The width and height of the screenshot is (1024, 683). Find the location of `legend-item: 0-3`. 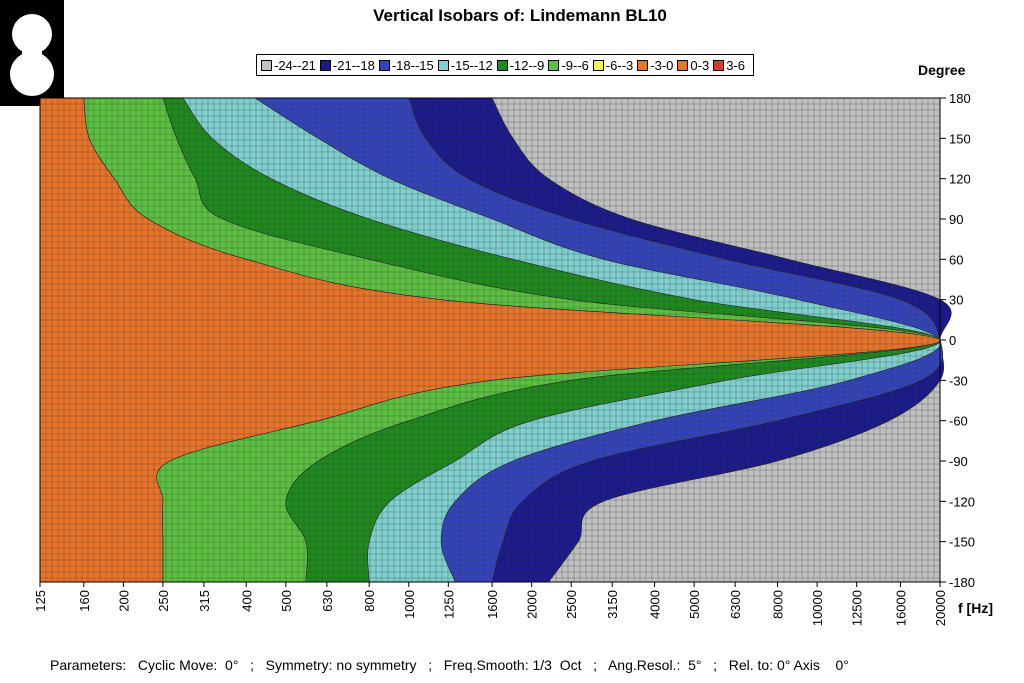

legend-item: 0-3 is located at coordinates (693, 65).